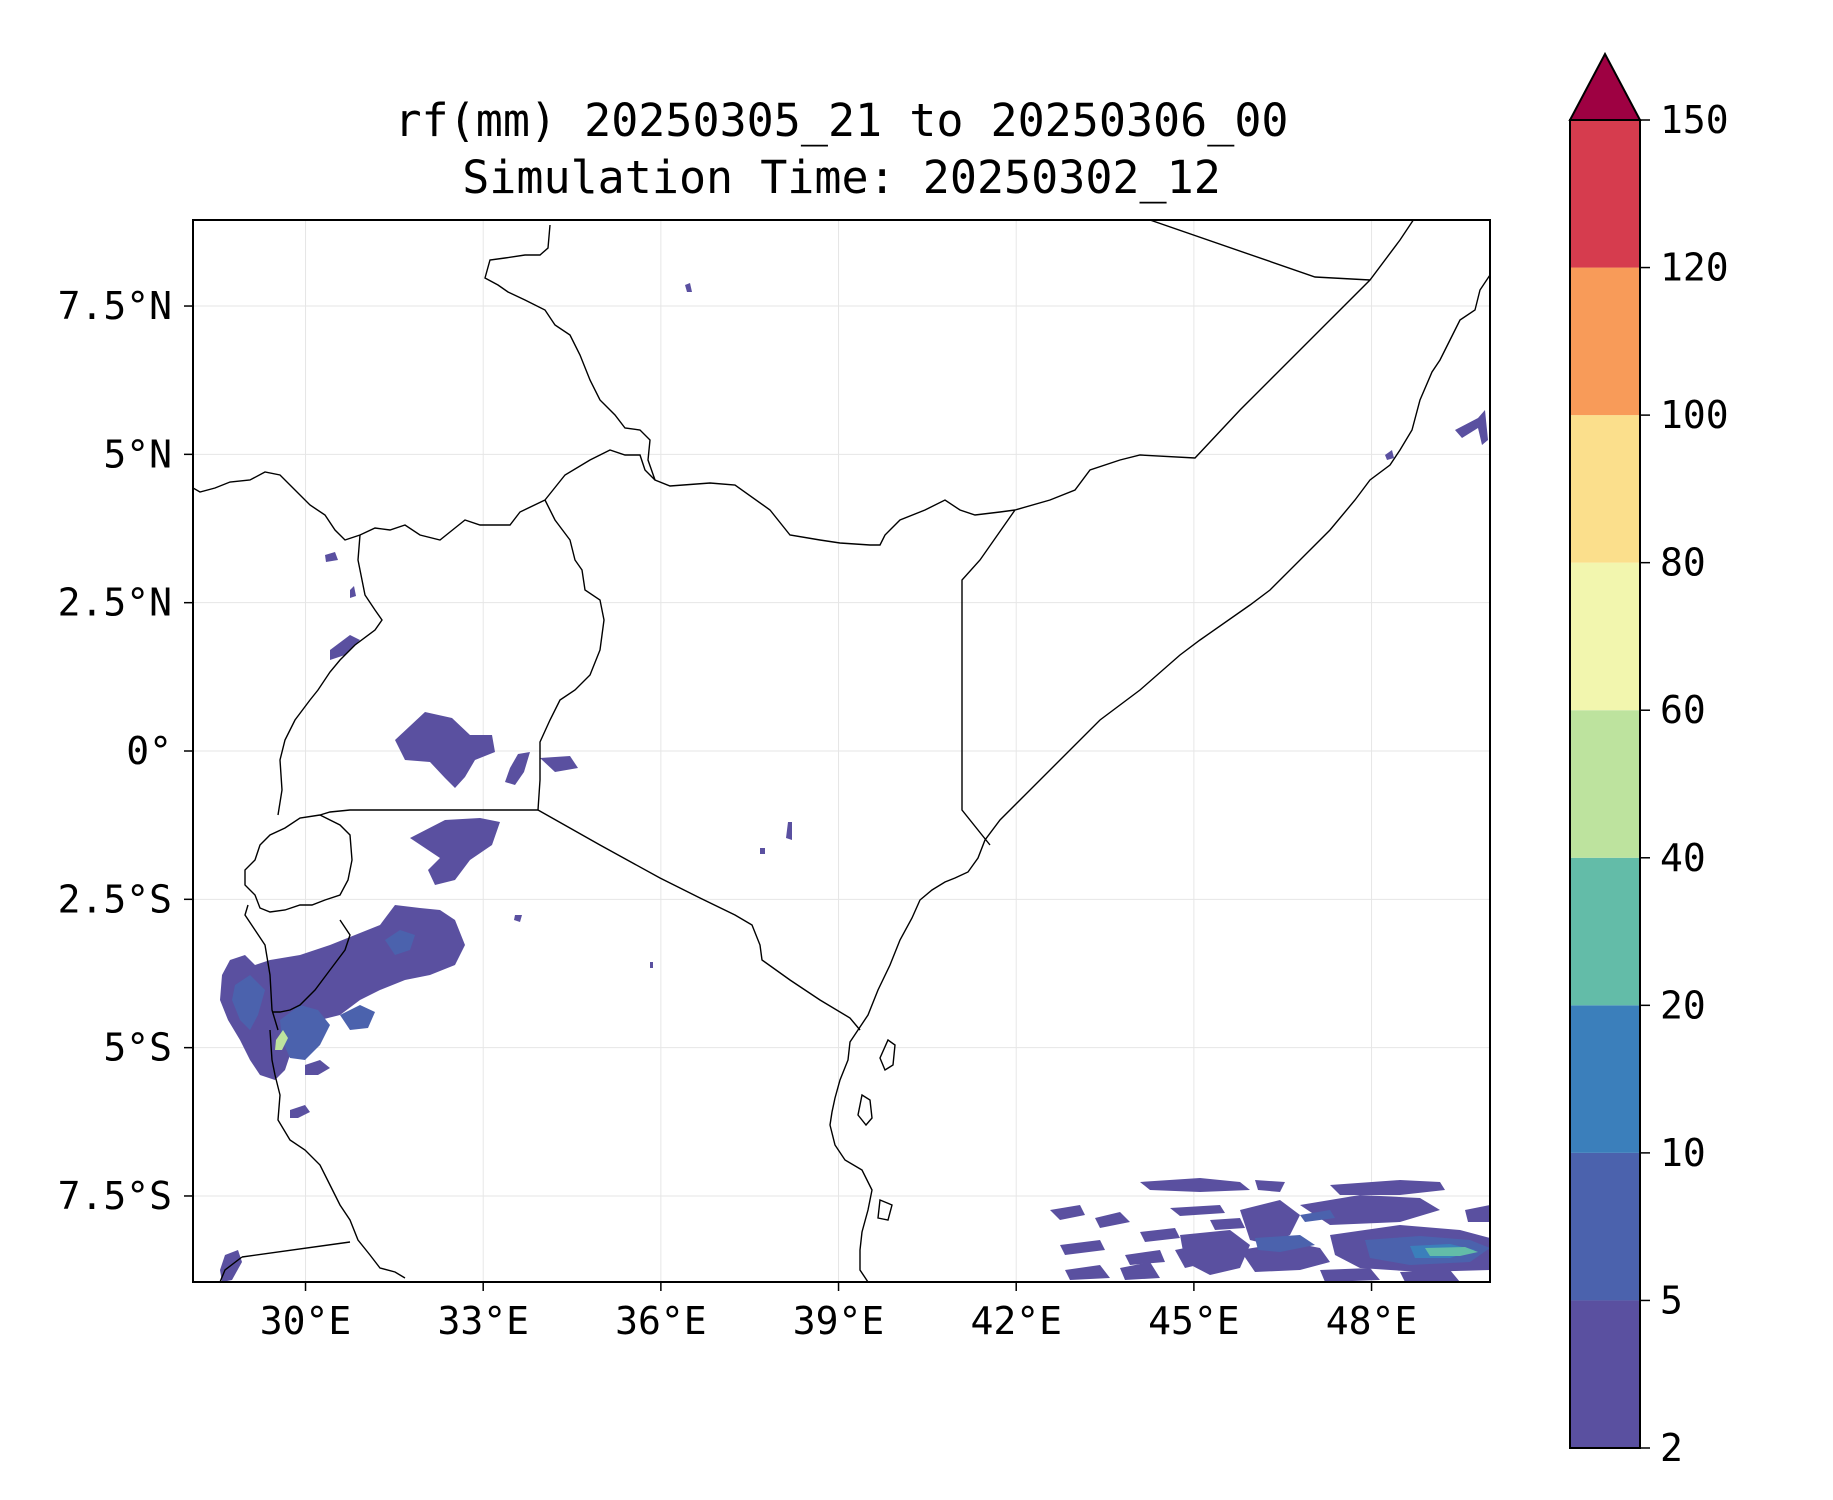  Describe the element at coordinates (1016, 1321) in the screenshot. I see `x-tick-label: 42°E` at that location.